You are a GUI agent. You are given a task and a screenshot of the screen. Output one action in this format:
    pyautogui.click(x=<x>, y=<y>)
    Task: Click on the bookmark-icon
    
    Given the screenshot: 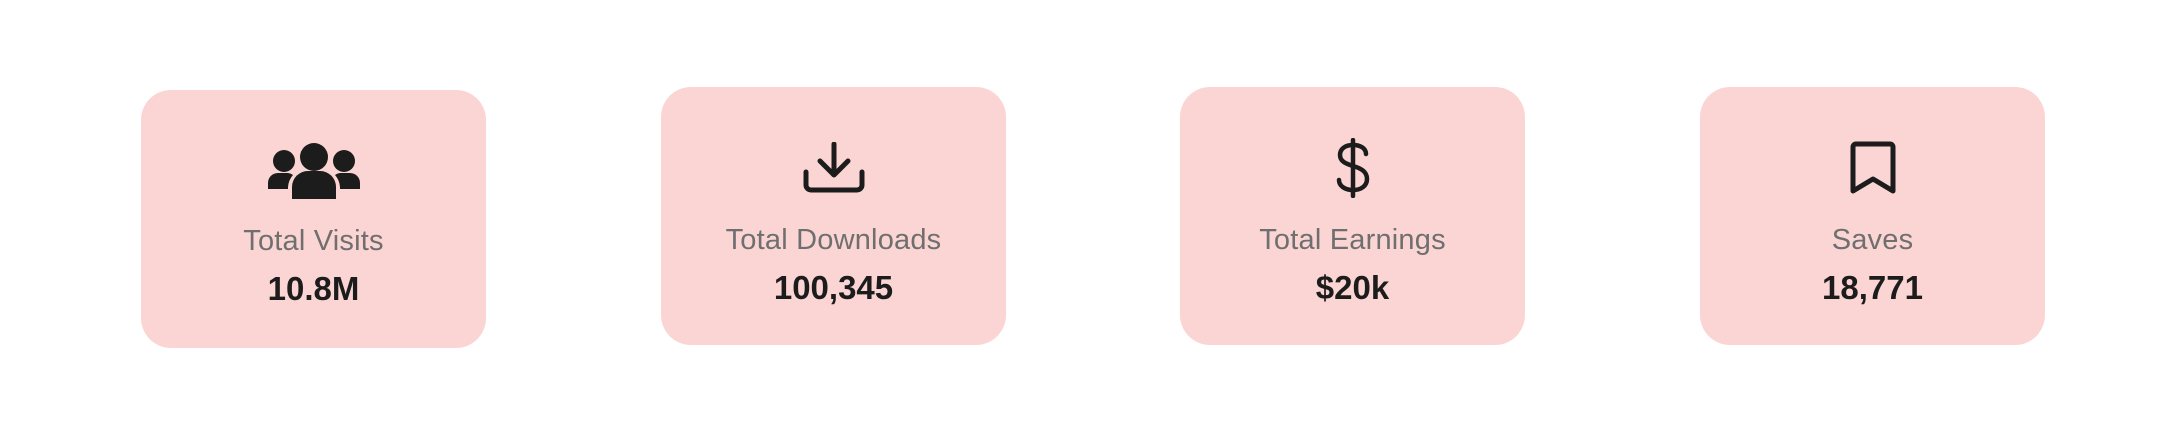 What is the action you would take?
    pyautogui.click(x=1873, y=168)
    